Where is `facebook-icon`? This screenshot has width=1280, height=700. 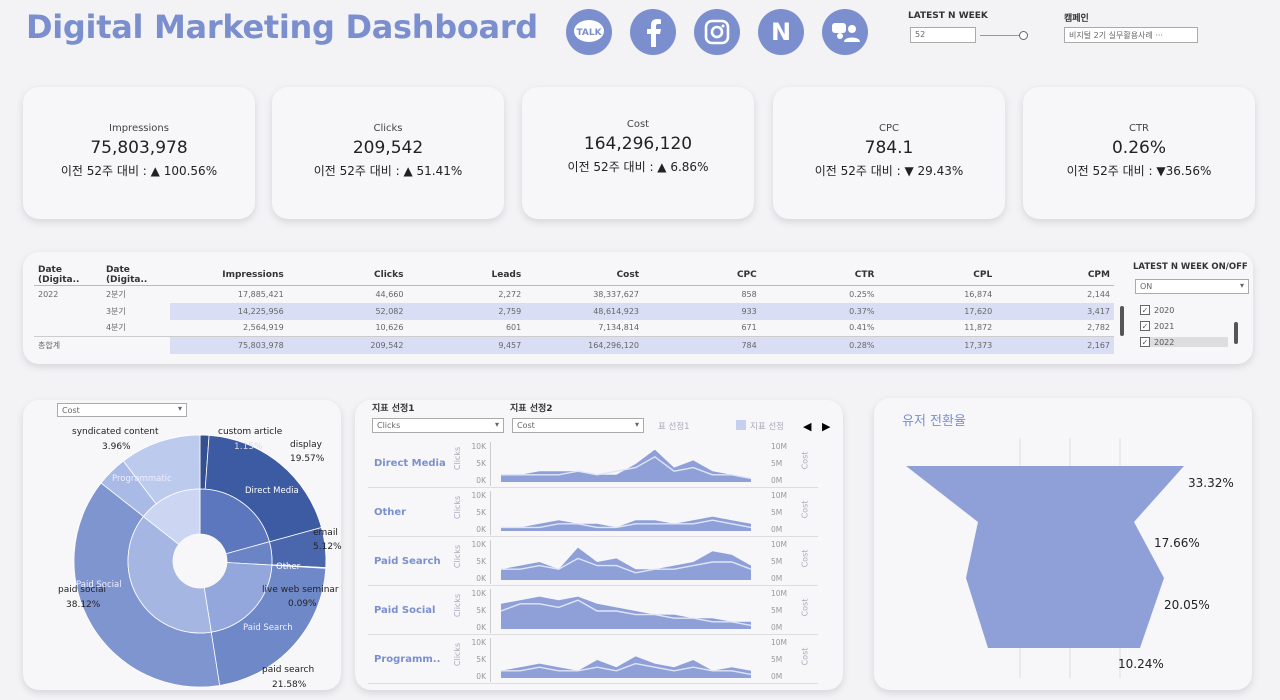 facebook-icon is located at coordinates (653, 32).